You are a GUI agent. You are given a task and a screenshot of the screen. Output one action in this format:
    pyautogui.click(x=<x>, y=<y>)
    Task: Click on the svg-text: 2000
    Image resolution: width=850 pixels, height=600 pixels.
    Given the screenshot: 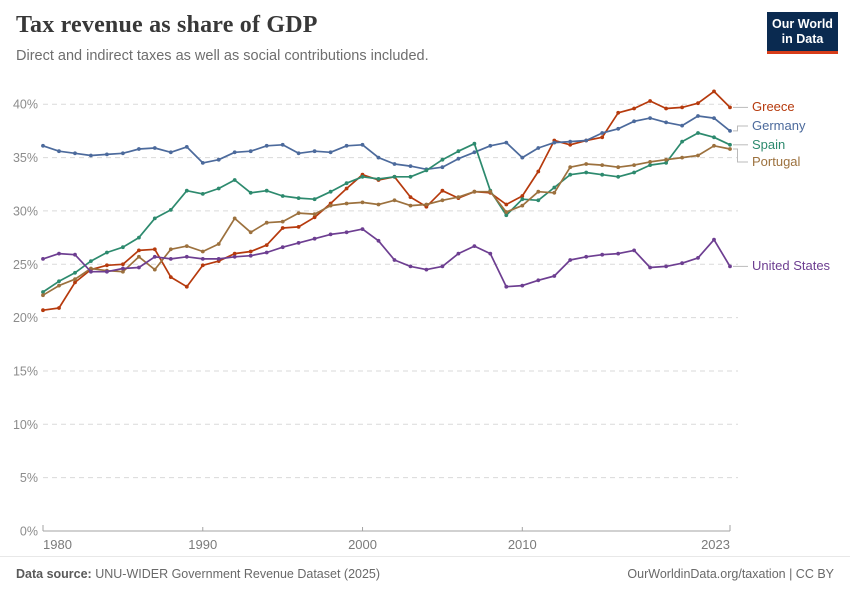 What is the action you would take?
    pyautogui.click(x=362, y=544)
    